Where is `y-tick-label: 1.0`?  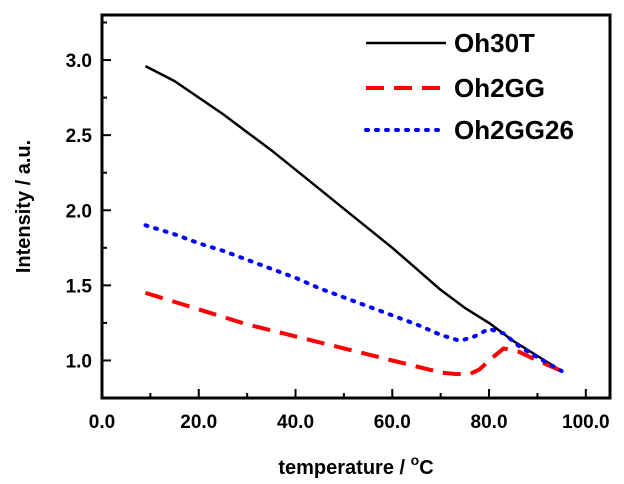
y-tick-label: 1.0 is located at coordinates (79, 361).